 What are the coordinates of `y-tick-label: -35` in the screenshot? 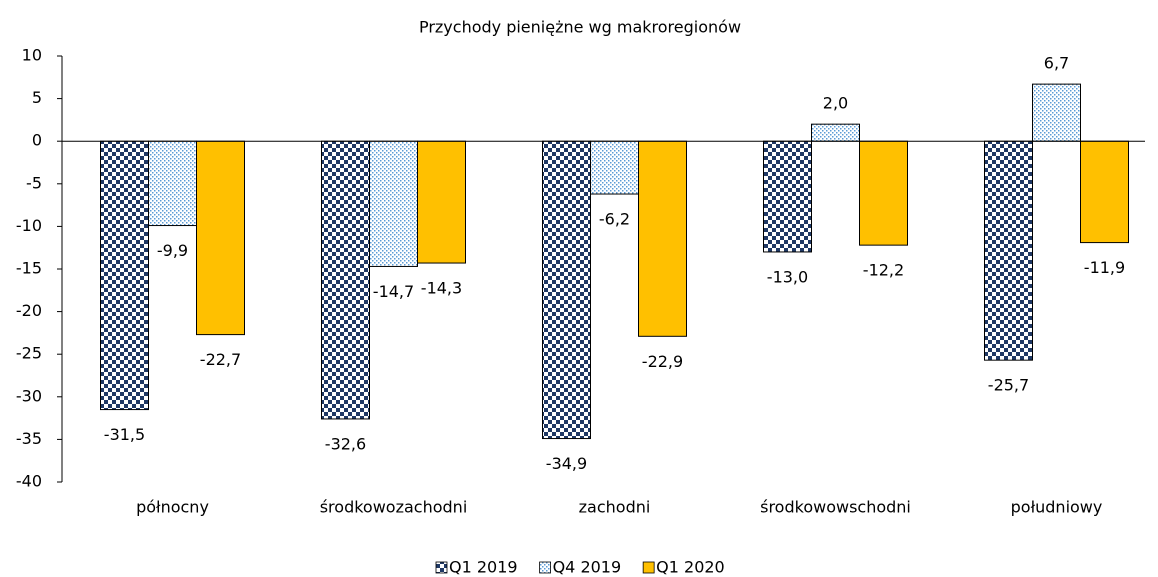 It's located at (29, 438).